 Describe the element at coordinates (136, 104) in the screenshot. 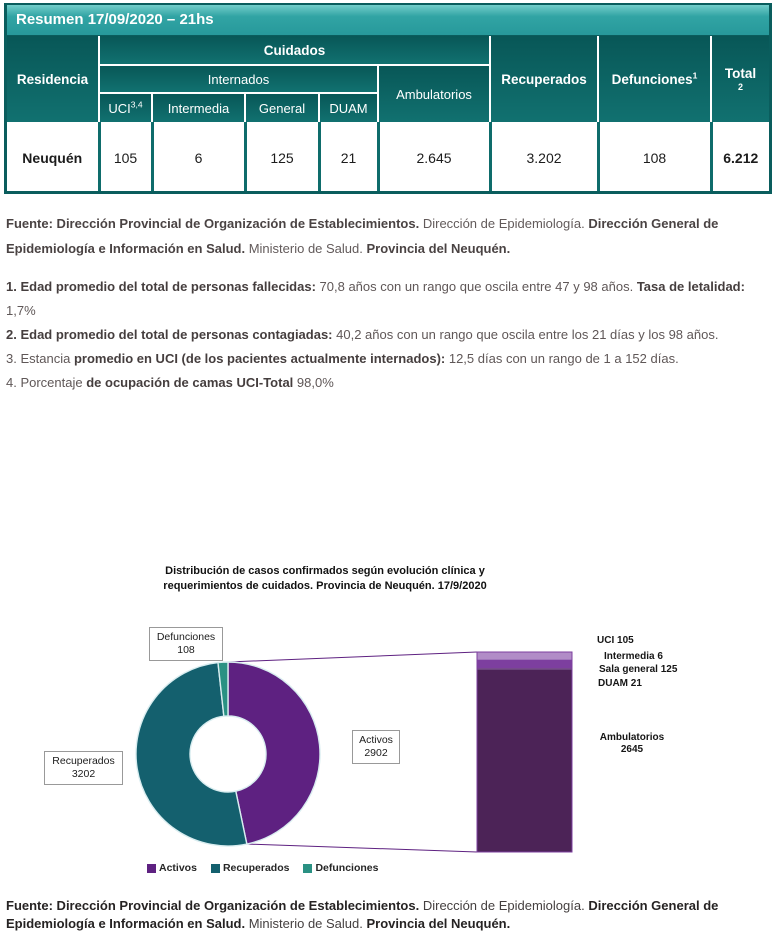

I see `uci-footnote-sup: 3,4` at that location.